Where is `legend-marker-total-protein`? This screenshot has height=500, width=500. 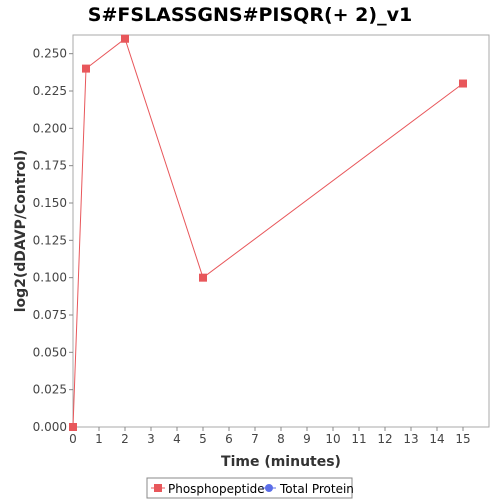 legend-marker-total-protein is located at coordinates (269, 488).